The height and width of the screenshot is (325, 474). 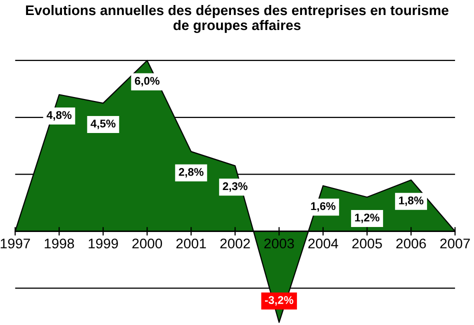 What do you see at coordinates (235, 243) in the screenshot?
I see `x-tick-label: 2002` at bounding box center [235, 243].